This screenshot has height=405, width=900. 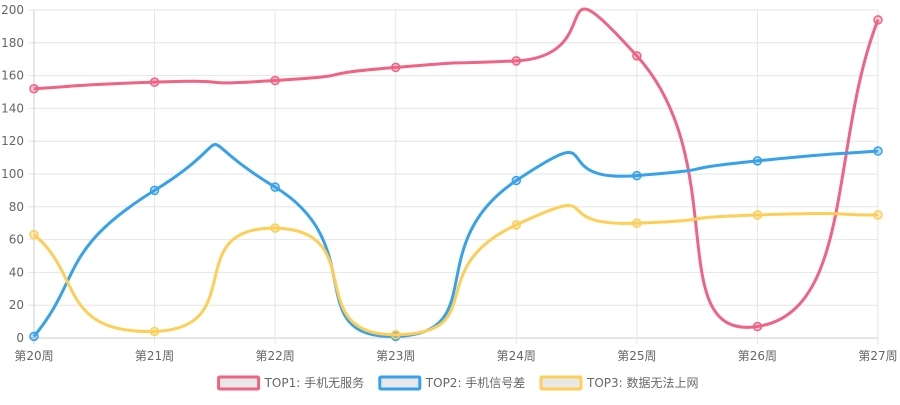 I want to click on y-tick-label: 180, so click(x=12, y=43).